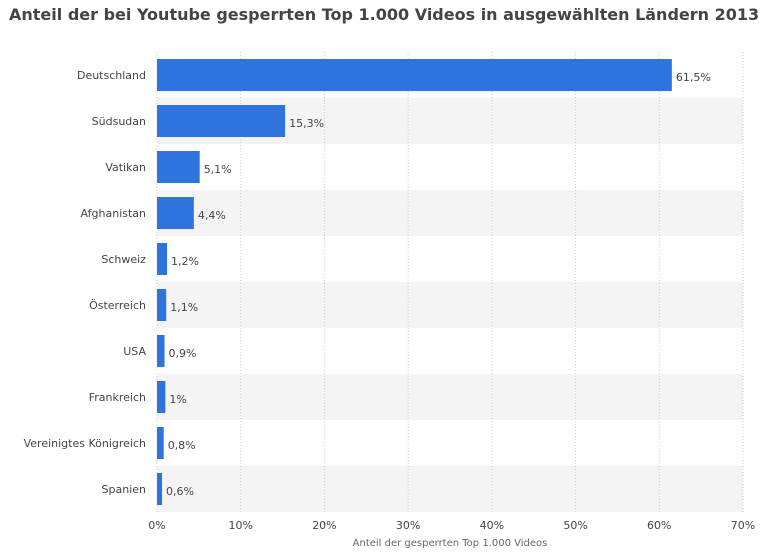  I want to click on value-label: 61,5%, so click(693, 77).